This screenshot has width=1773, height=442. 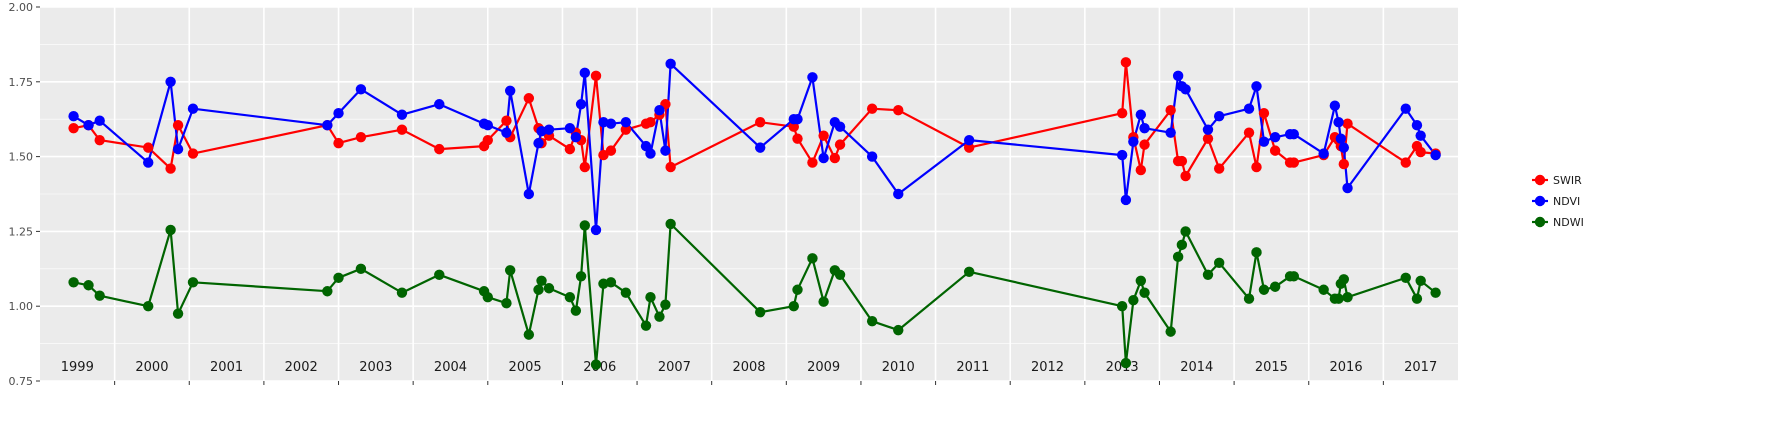 I want to click on legend-label: NDWI, so click(x=1568, y=222).